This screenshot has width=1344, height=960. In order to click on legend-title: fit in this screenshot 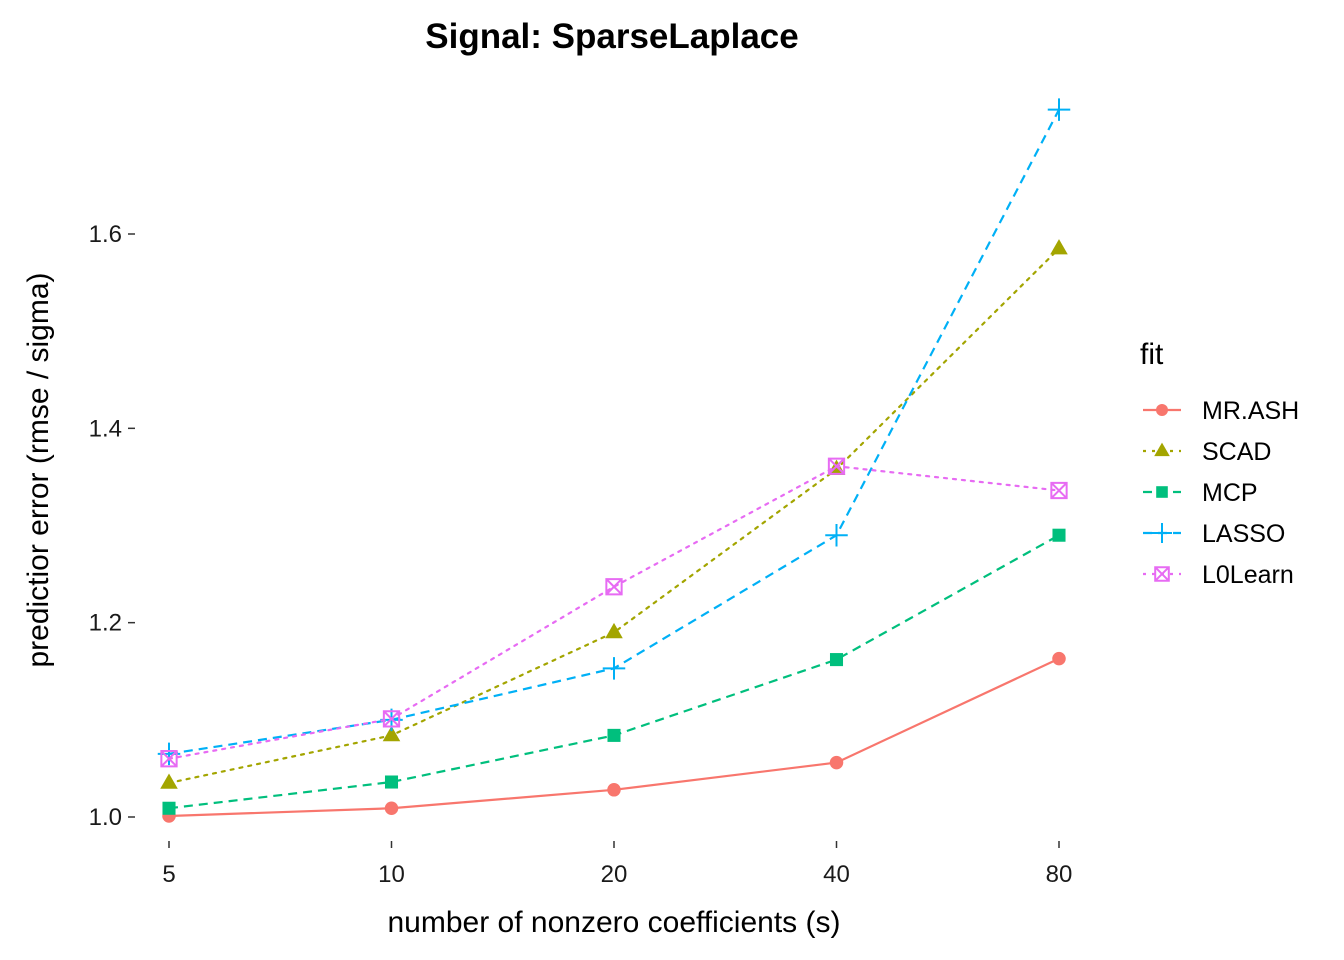, I will do `click(1152, 354)`.